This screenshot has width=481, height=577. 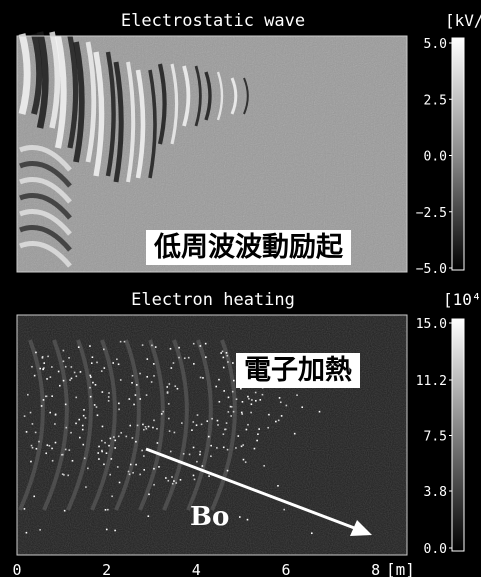 I want to click on wave-colorbar, so click(x=458, y=154).